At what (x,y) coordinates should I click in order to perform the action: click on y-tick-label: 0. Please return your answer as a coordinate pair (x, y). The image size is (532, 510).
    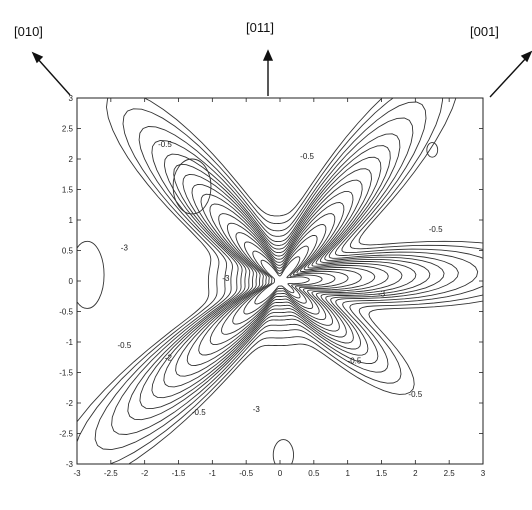
    Looking at the image, I should click on (71, 281).